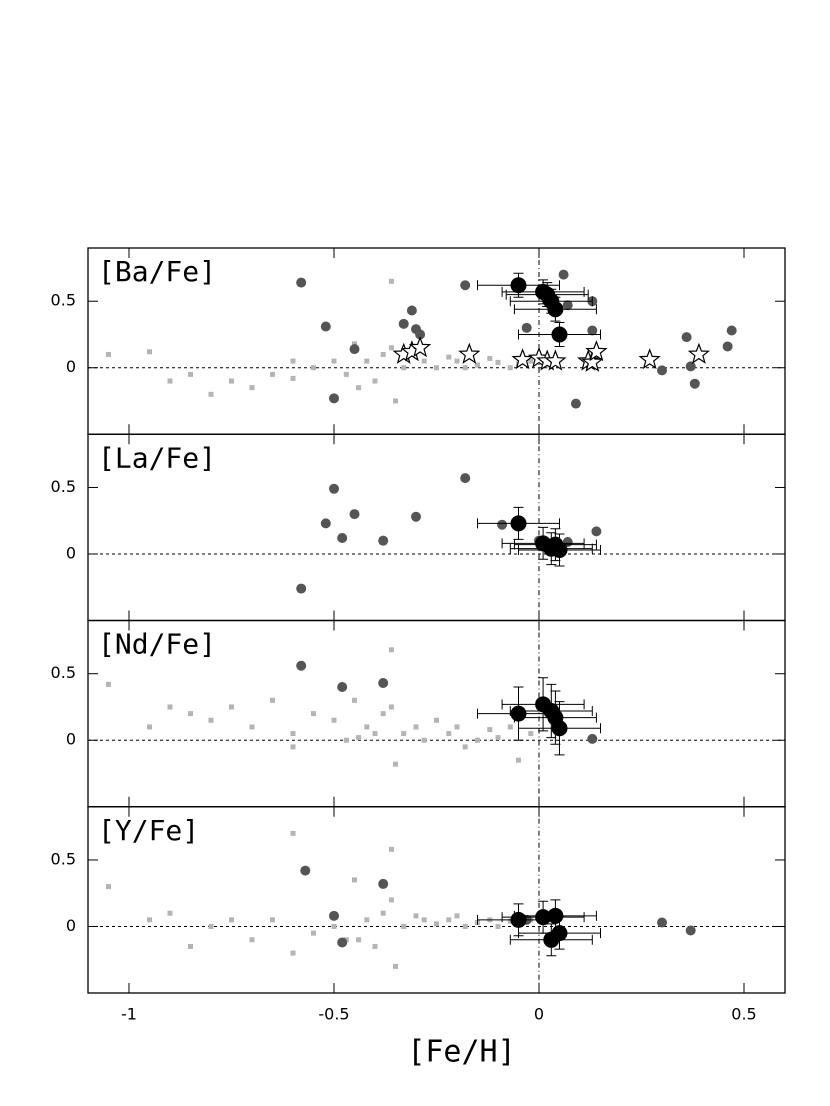 Image resolution: width=830 pixels, height=1106 pixels. What do you see at coordinates (743, 1014) in the screenshot?
I see `x-tick-label: 0.5` at bounding box center [743, 1014].